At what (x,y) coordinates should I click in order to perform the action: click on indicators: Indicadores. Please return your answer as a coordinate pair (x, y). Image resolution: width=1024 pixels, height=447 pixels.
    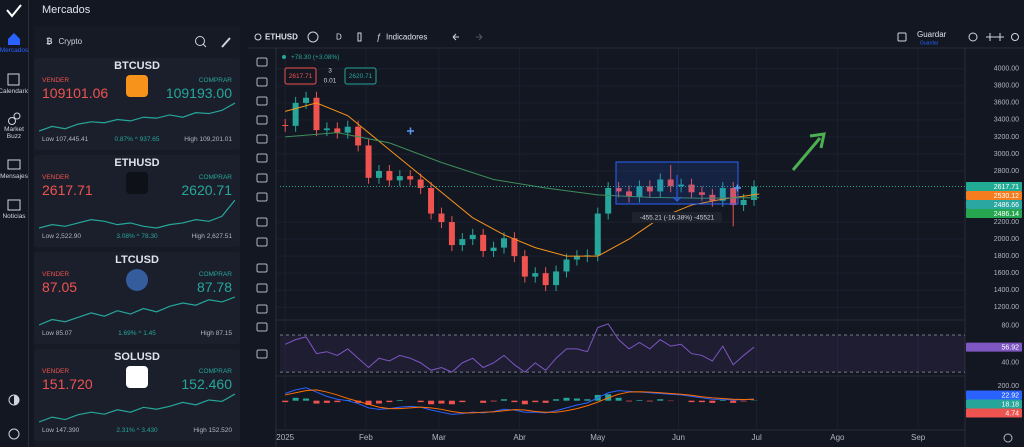
    Looking at the image, I should click on (406, 37).